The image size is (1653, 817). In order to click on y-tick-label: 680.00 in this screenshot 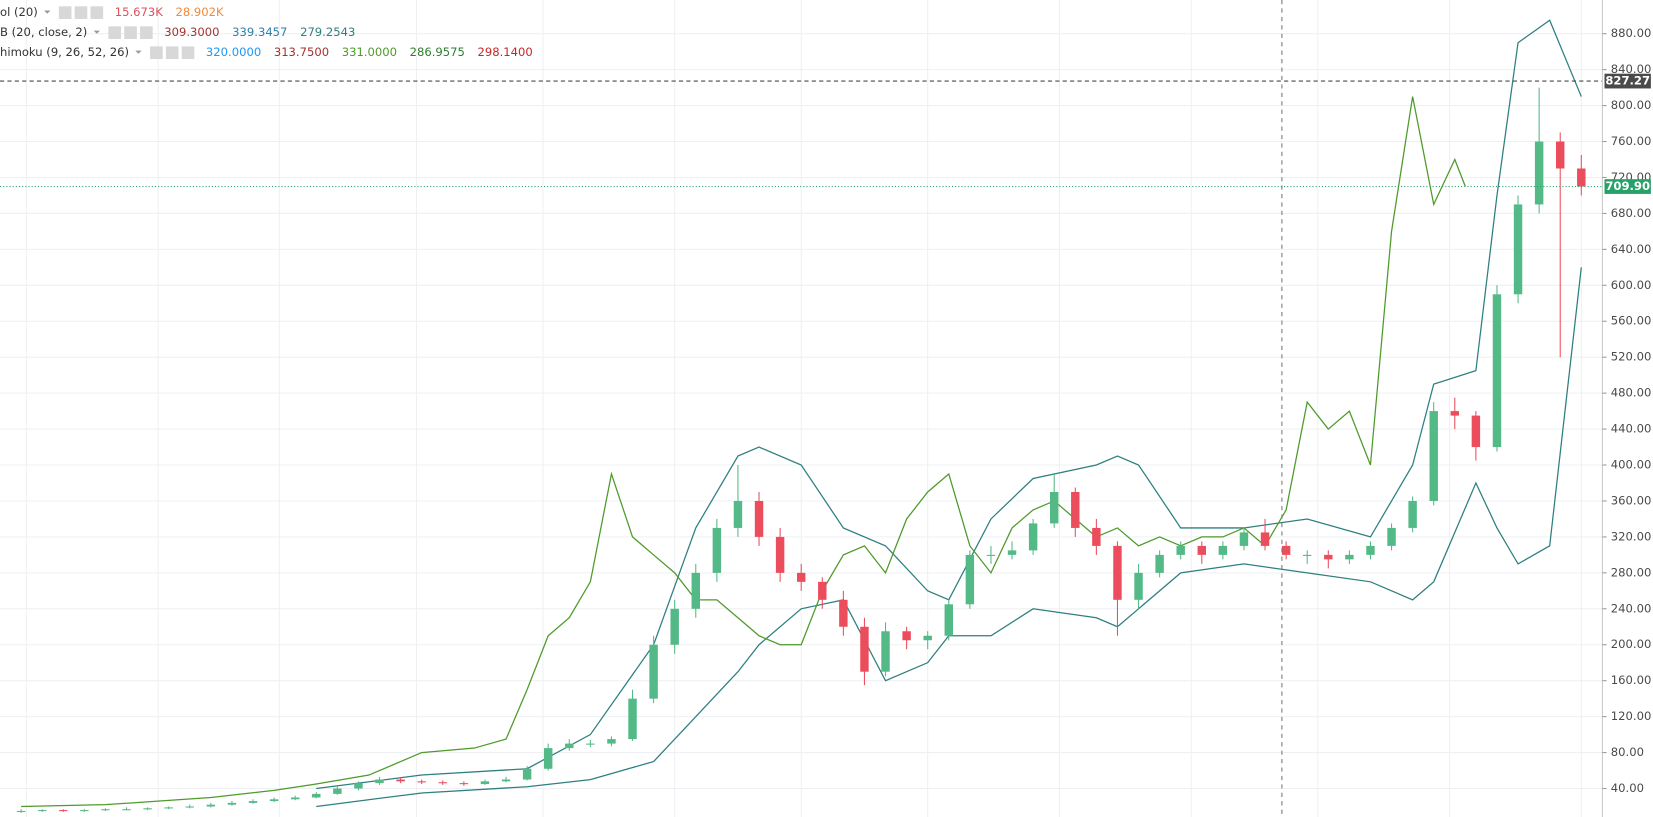, I will do `click(1631, 213)`.